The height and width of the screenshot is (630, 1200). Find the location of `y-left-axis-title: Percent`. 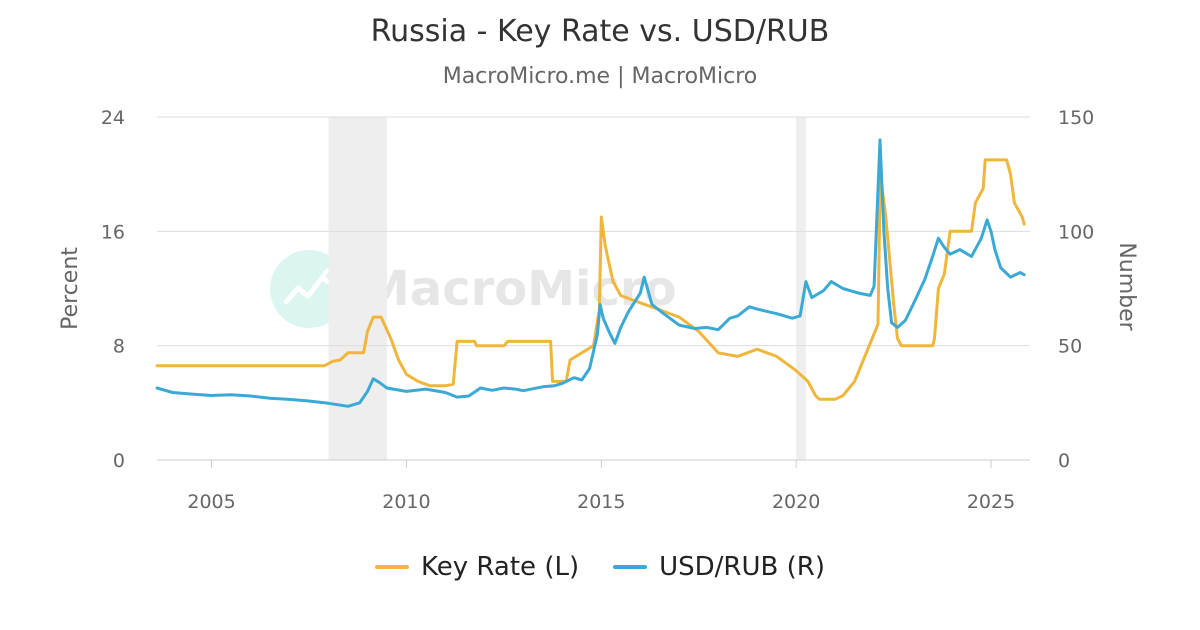

y-left-axis-title: Percent is located at coordinates (70, 288).